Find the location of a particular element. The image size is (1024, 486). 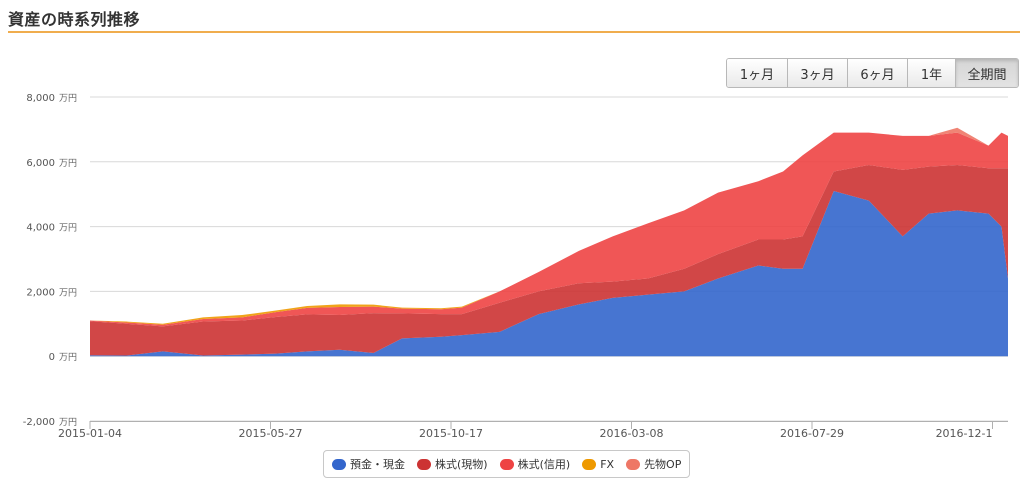

legend-swatch-futures-op is located at coordinates (633, 464).